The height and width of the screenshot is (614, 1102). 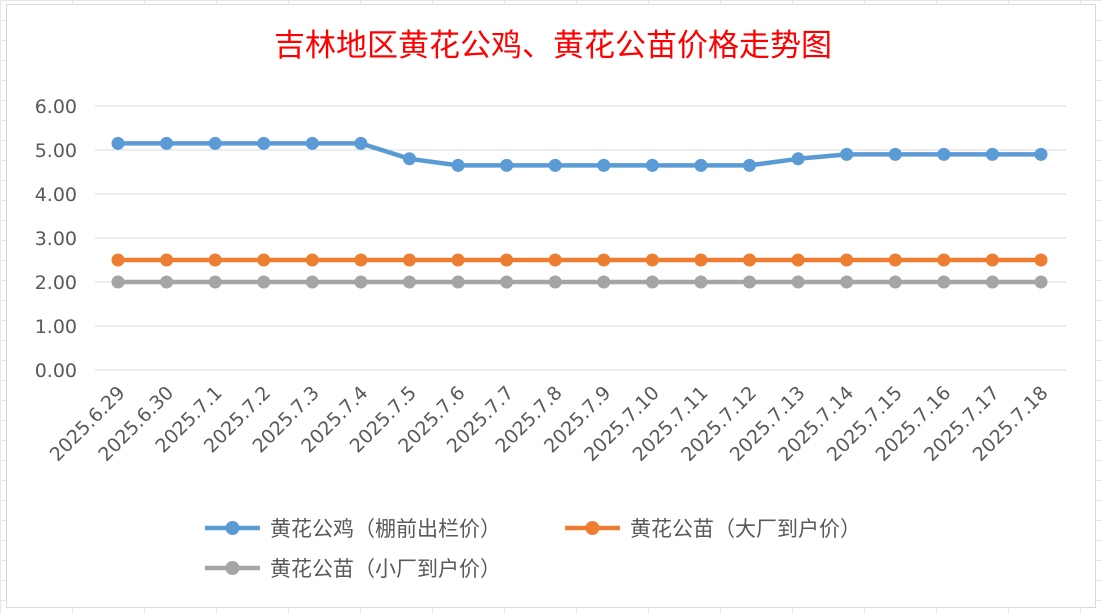 I want to click on chart-title: 吉林地区黄花公鸡、黄花公苗价格走势图, so click(x=553, y=46).